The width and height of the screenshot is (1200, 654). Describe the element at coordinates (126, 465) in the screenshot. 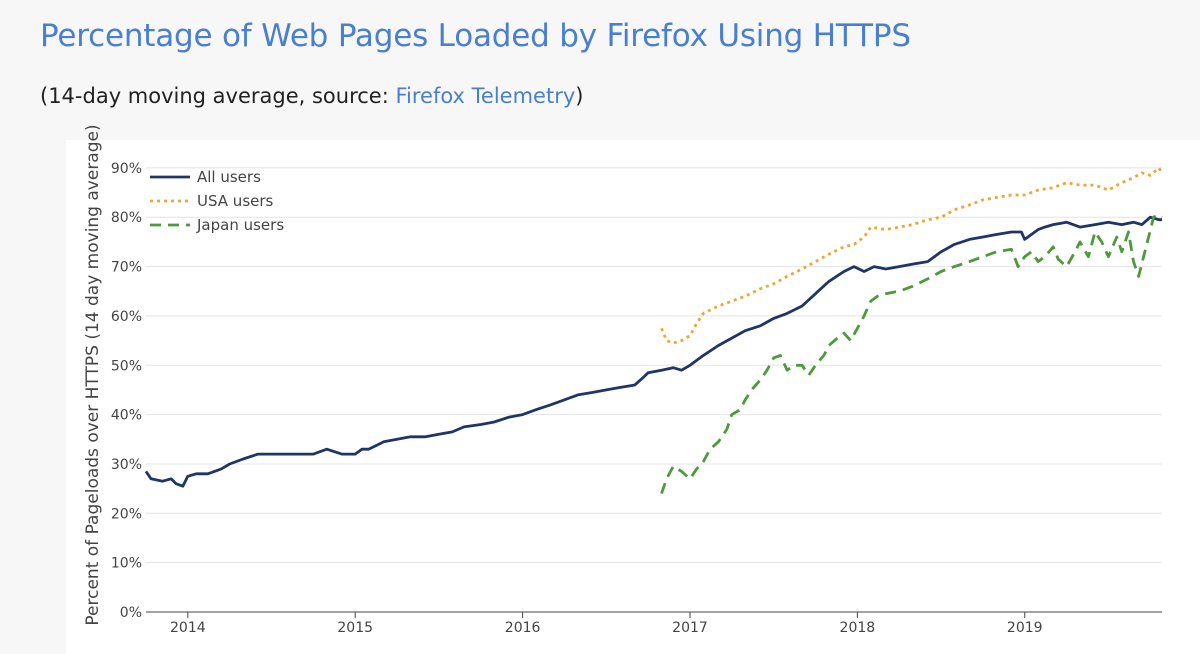

I see `y-tick-label: 30%` at that location.